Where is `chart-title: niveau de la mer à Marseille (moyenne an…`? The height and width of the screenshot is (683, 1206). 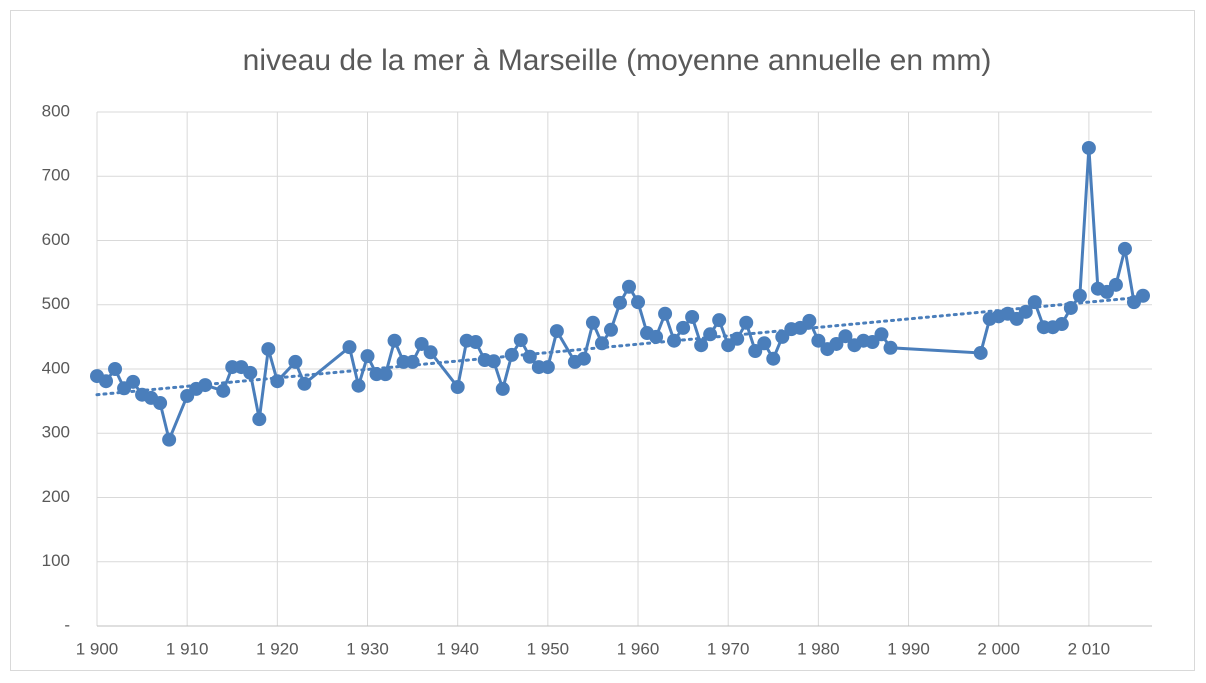 chart-title: niveau de la mer à Marseille (moyenne an… is located at coordinates (617, 60).